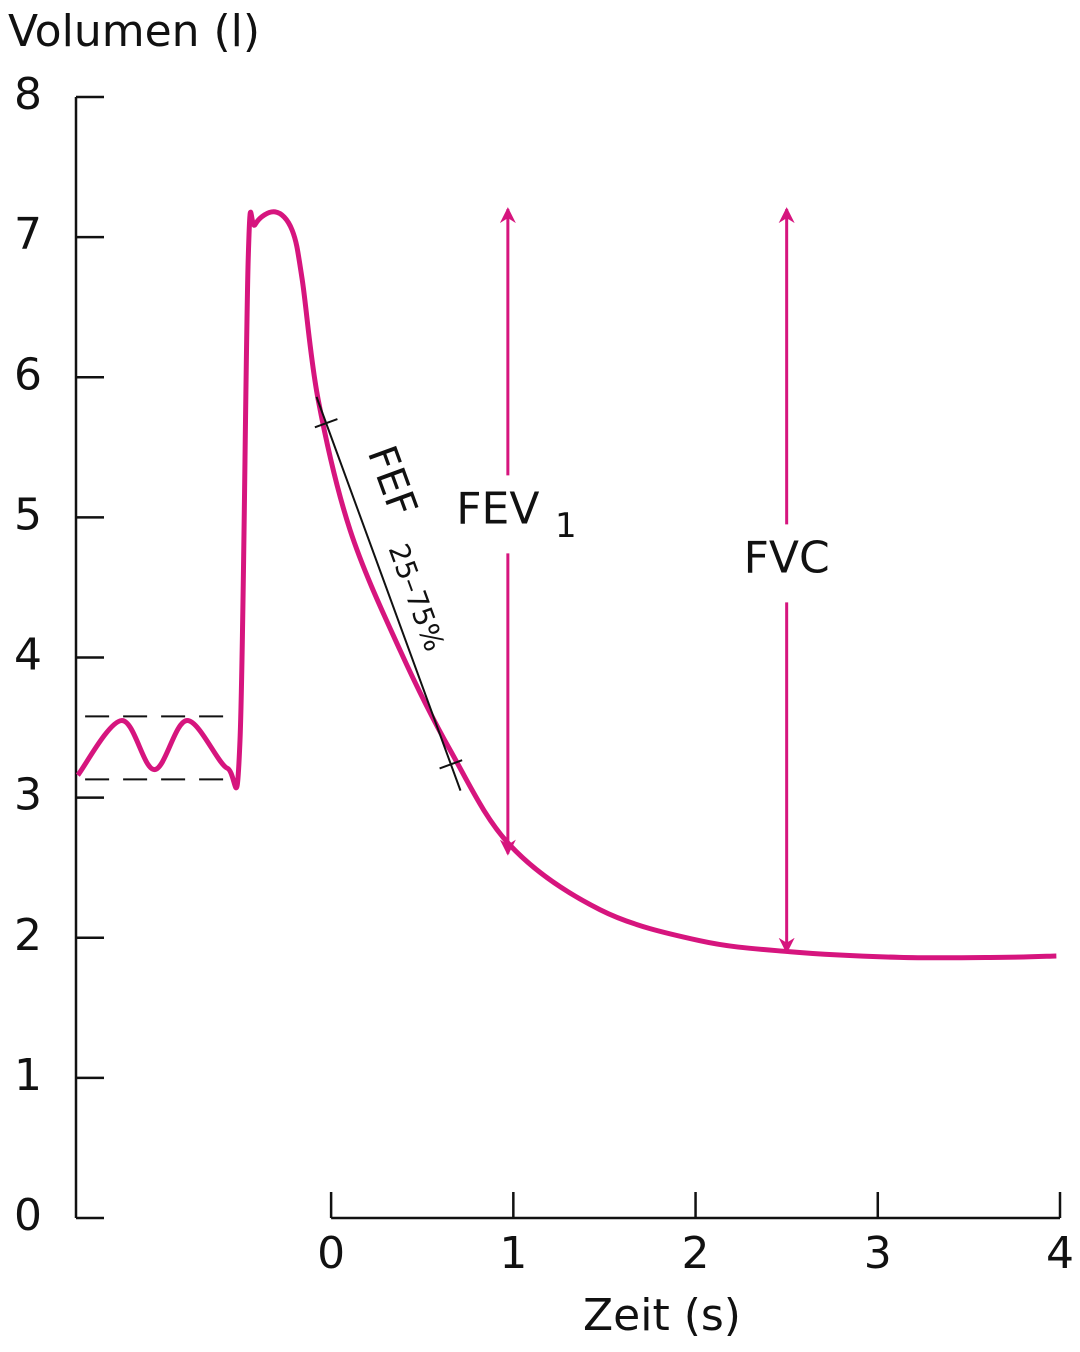  Describe the element at coordinates (28, 1075) in the screenshot. I see `y-tick-label: 1` at that location.